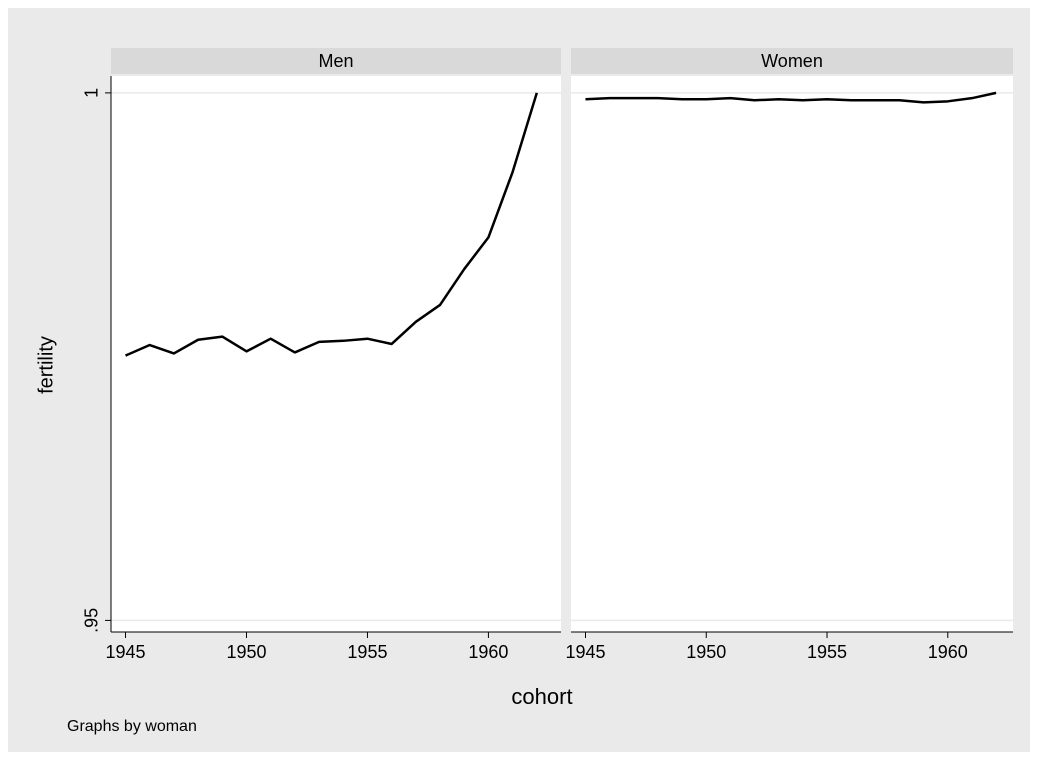  What do you see at coordinates (132, 726) in the screenshot?
I see `note: Graphs by woman` at bounding box center [132, 726].